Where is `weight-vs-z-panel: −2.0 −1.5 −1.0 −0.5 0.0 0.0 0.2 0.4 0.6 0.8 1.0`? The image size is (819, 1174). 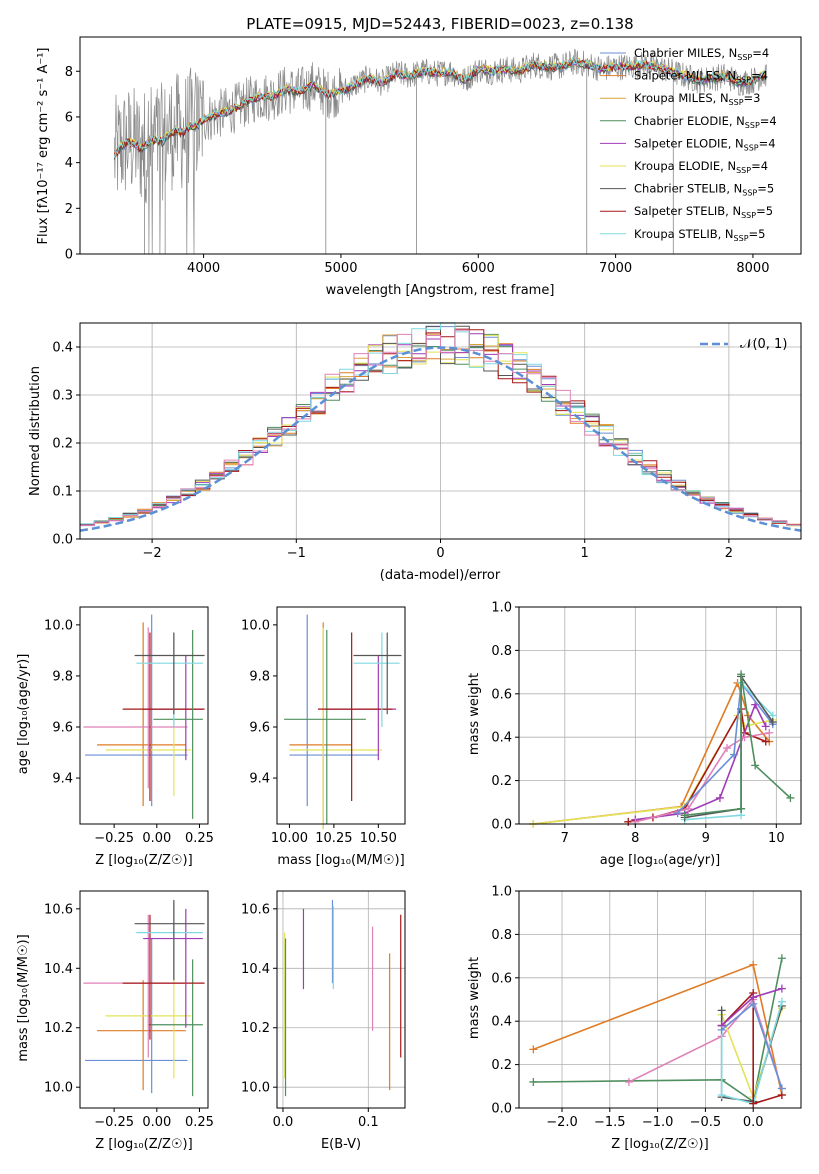 weight-vs-z-panel: −2.0 −1.5 −1.0 −0.5 0.0 0.0 0.2 0.4 0.6 0.8 1.0 is located at coordinates (646, 1007).